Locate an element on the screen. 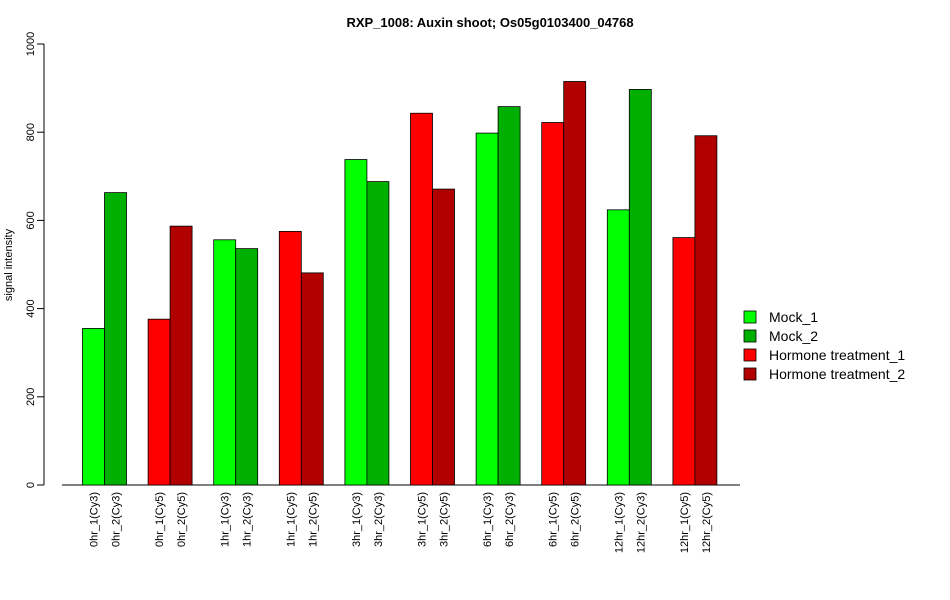  x-tick-label: 3hr_2(Cy5) is located at coordinates (445, 519).